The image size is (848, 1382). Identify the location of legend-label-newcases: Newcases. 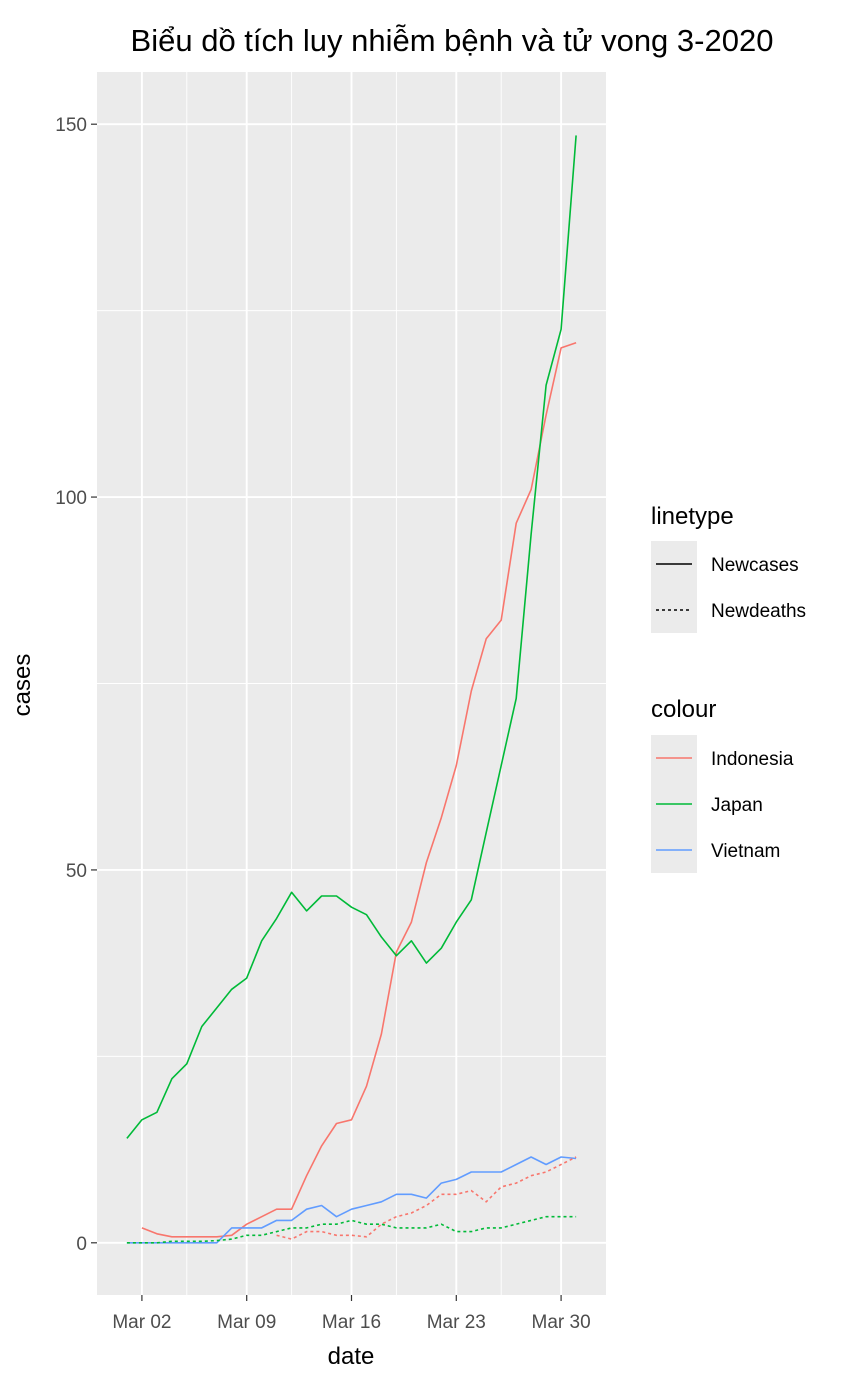
(755, 565).